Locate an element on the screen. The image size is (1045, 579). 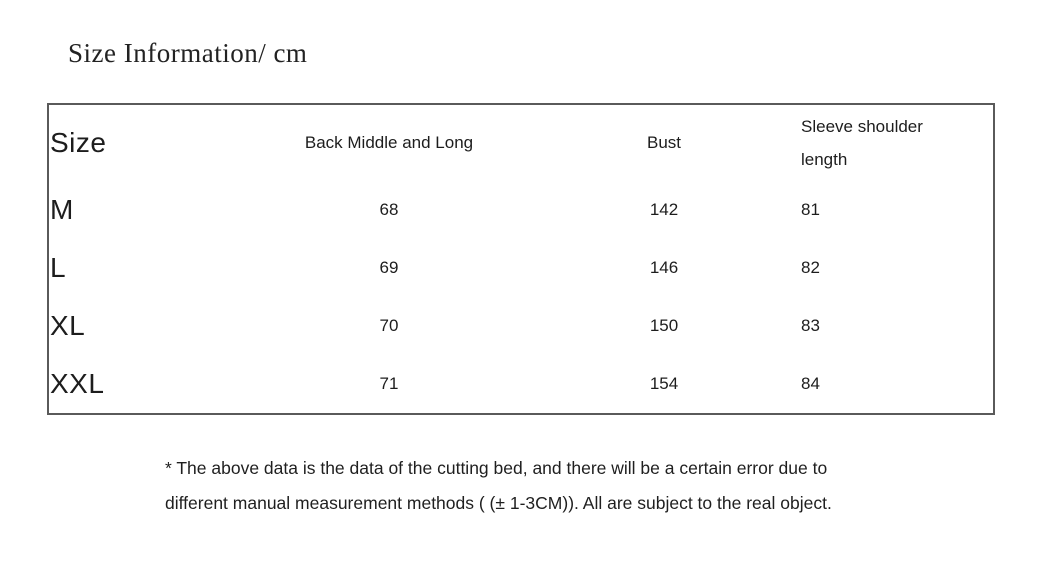
value-l-bust: 146 is located at coordinates (664, 267).